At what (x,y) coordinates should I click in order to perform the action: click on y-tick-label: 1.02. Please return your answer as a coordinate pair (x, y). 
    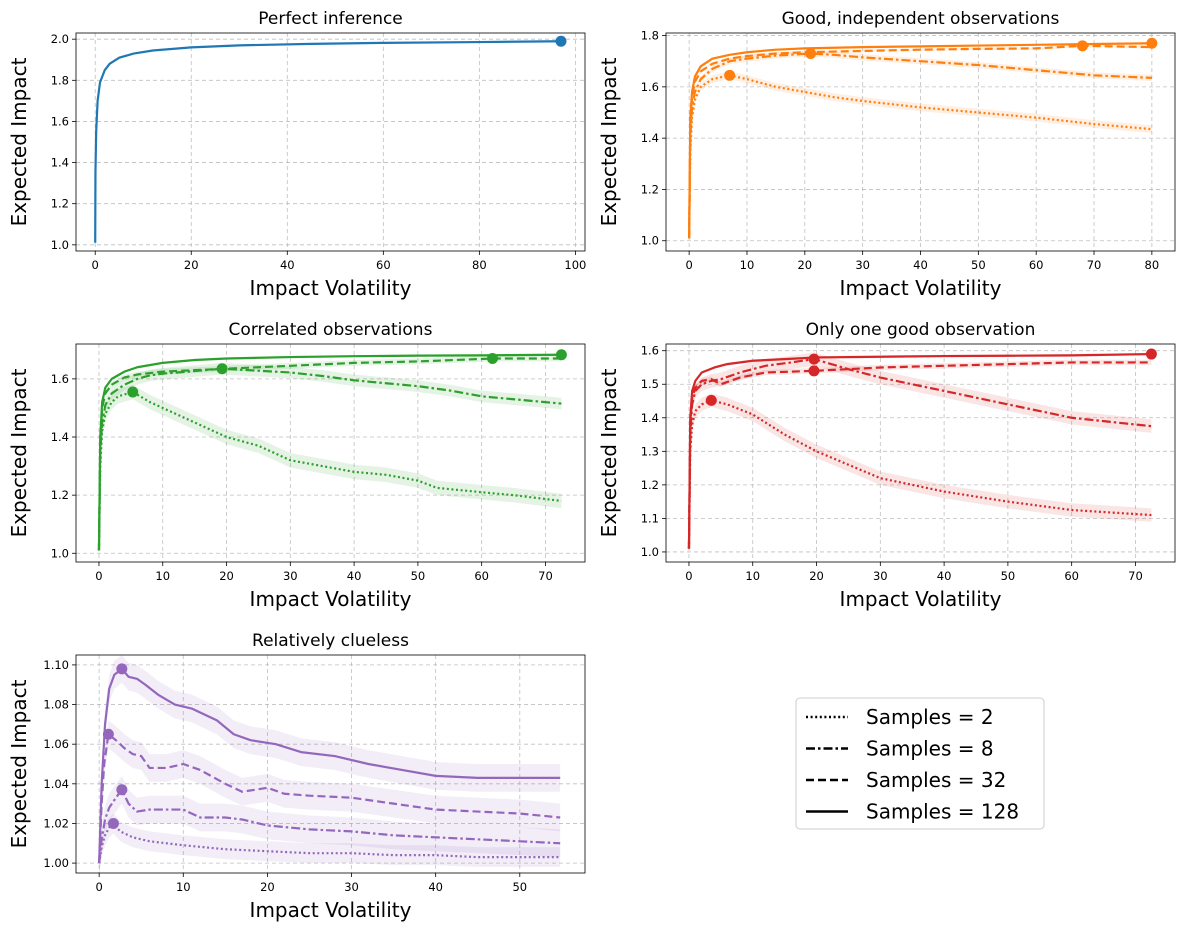
    Looking at the image, I should click on (56, 823).